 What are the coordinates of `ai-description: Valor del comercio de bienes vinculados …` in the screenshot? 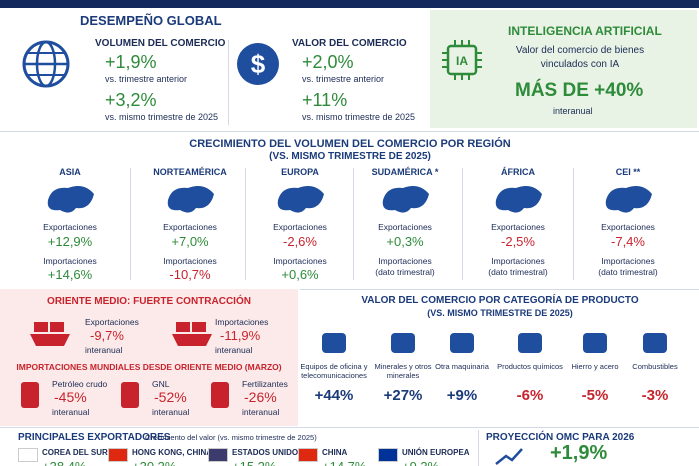 It's located at (580, 57).